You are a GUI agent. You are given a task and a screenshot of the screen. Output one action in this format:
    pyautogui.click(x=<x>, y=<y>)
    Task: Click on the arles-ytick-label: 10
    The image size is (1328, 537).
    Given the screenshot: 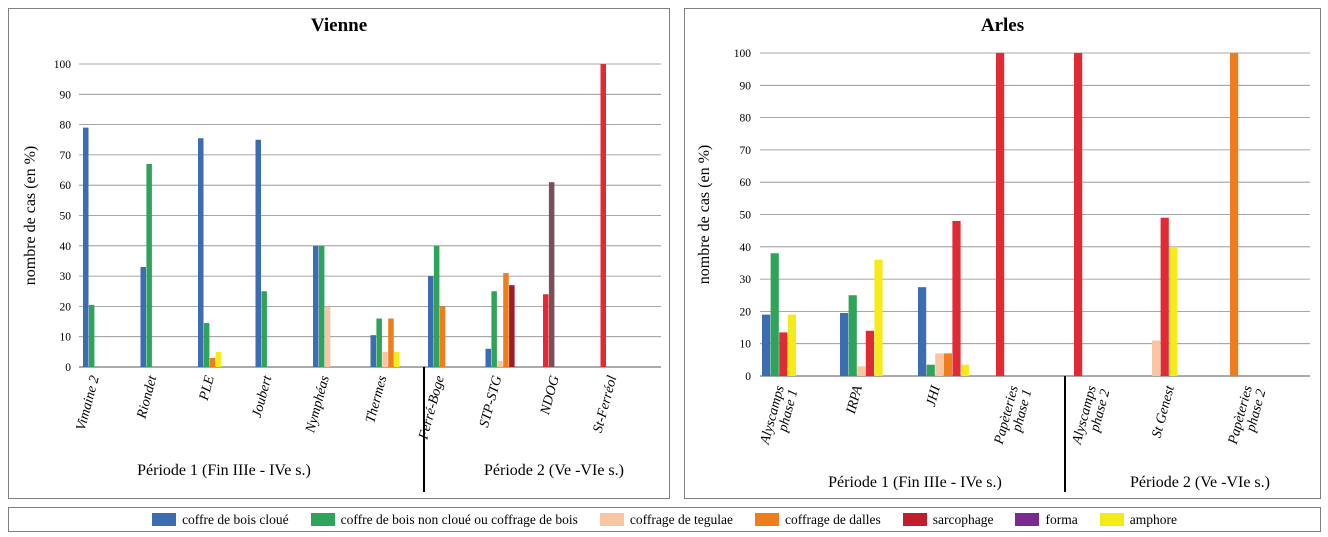 What is the action you would take?
    pyautogui.click(x=746, y=345)
    